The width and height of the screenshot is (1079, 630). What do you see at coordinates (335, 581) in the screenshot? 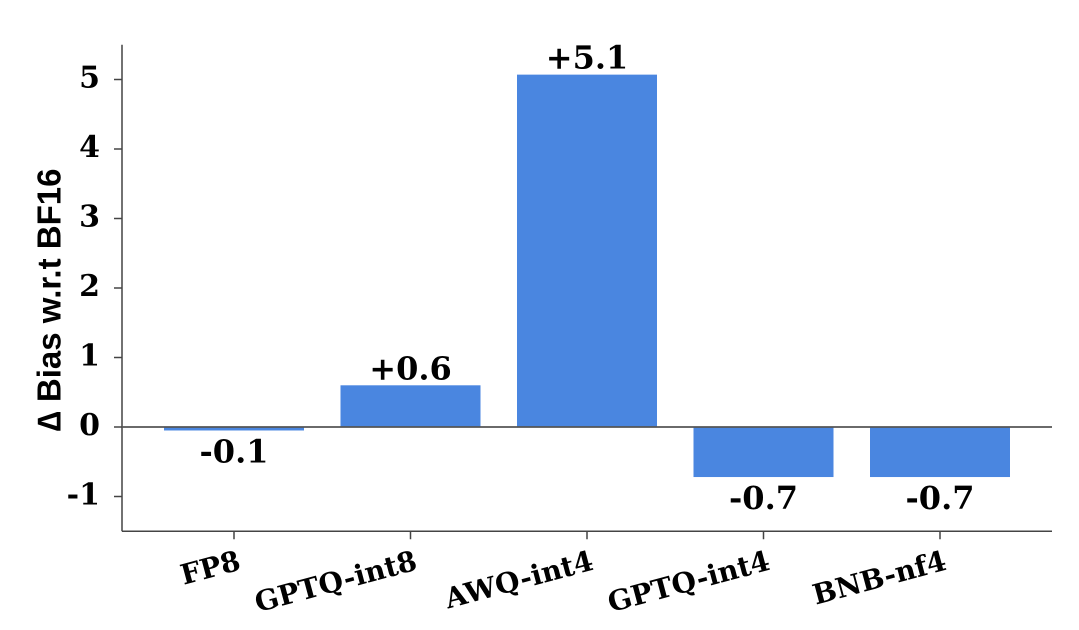
I see `x-tick-label: GPTQ-int8` at bounding box center [335, 581].